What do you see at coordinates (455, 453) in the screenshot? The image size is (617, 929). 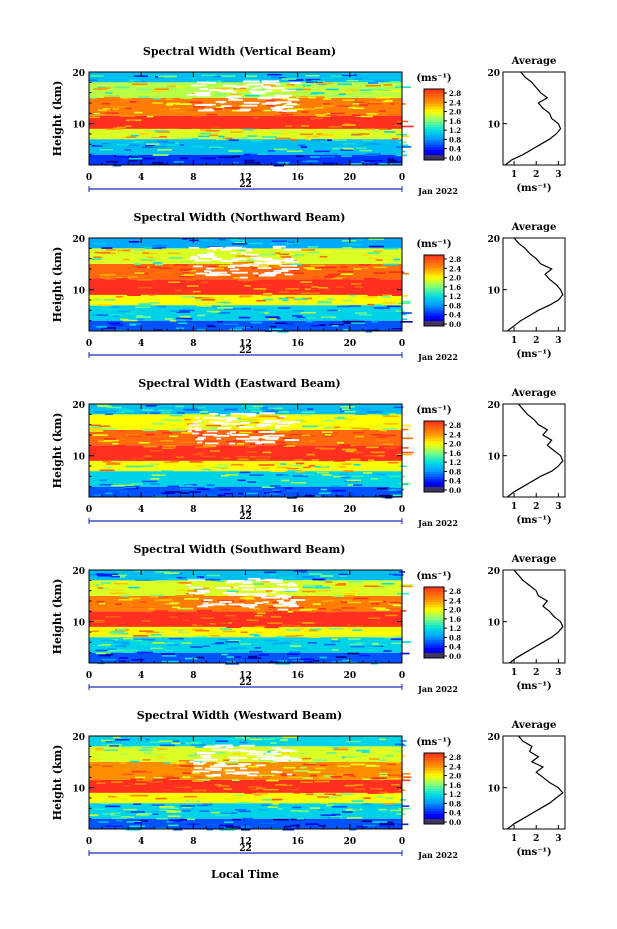 I see `colorbar-tick-label: 1.6` at bounding box center [455, 453].